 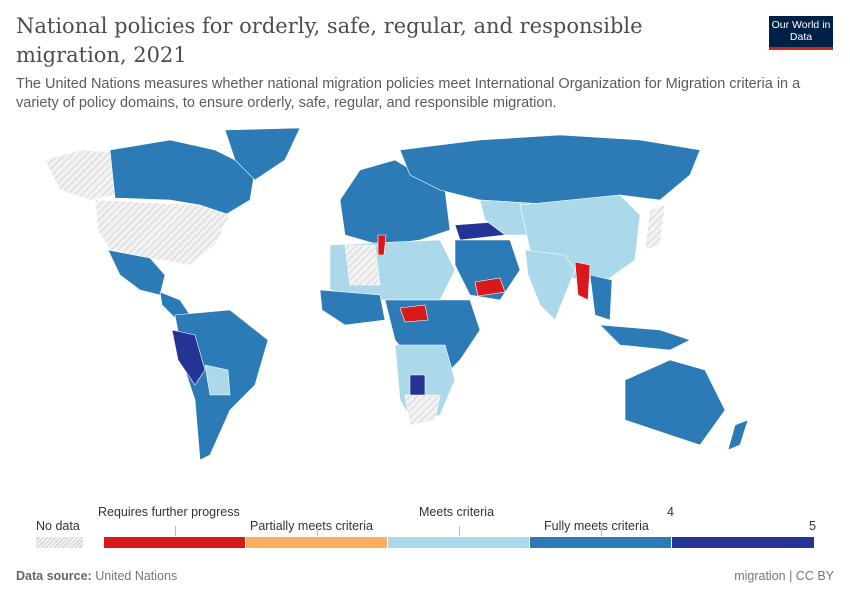 What do you see at coordinates (54, 576) in the screenshot?
I see `data-source-label: Data source:` at bounding box center [54, 576].